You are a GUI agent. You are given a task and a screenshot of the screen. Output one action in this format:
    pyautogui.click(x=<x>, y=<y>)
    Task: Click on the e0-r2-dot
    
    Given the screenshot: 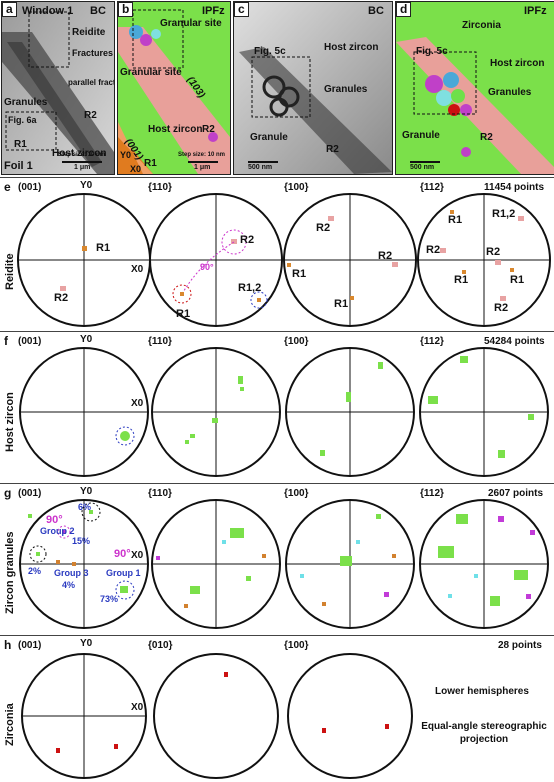 What is the action you would take?
    pyautogui.click(x=63, y=288)
    